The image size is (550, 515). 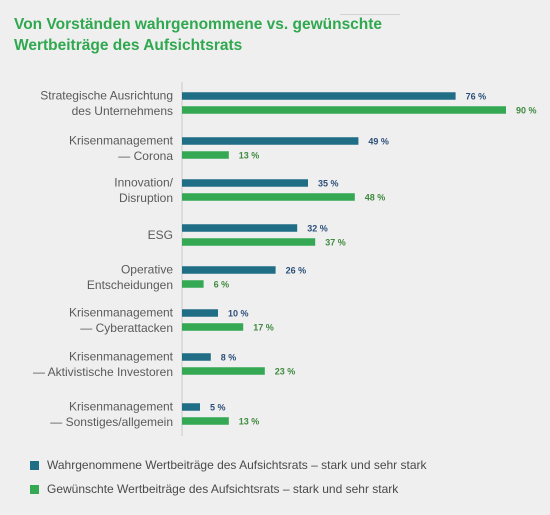 I want to click on legend-swatch-perceived, so click(x=34, y=465).